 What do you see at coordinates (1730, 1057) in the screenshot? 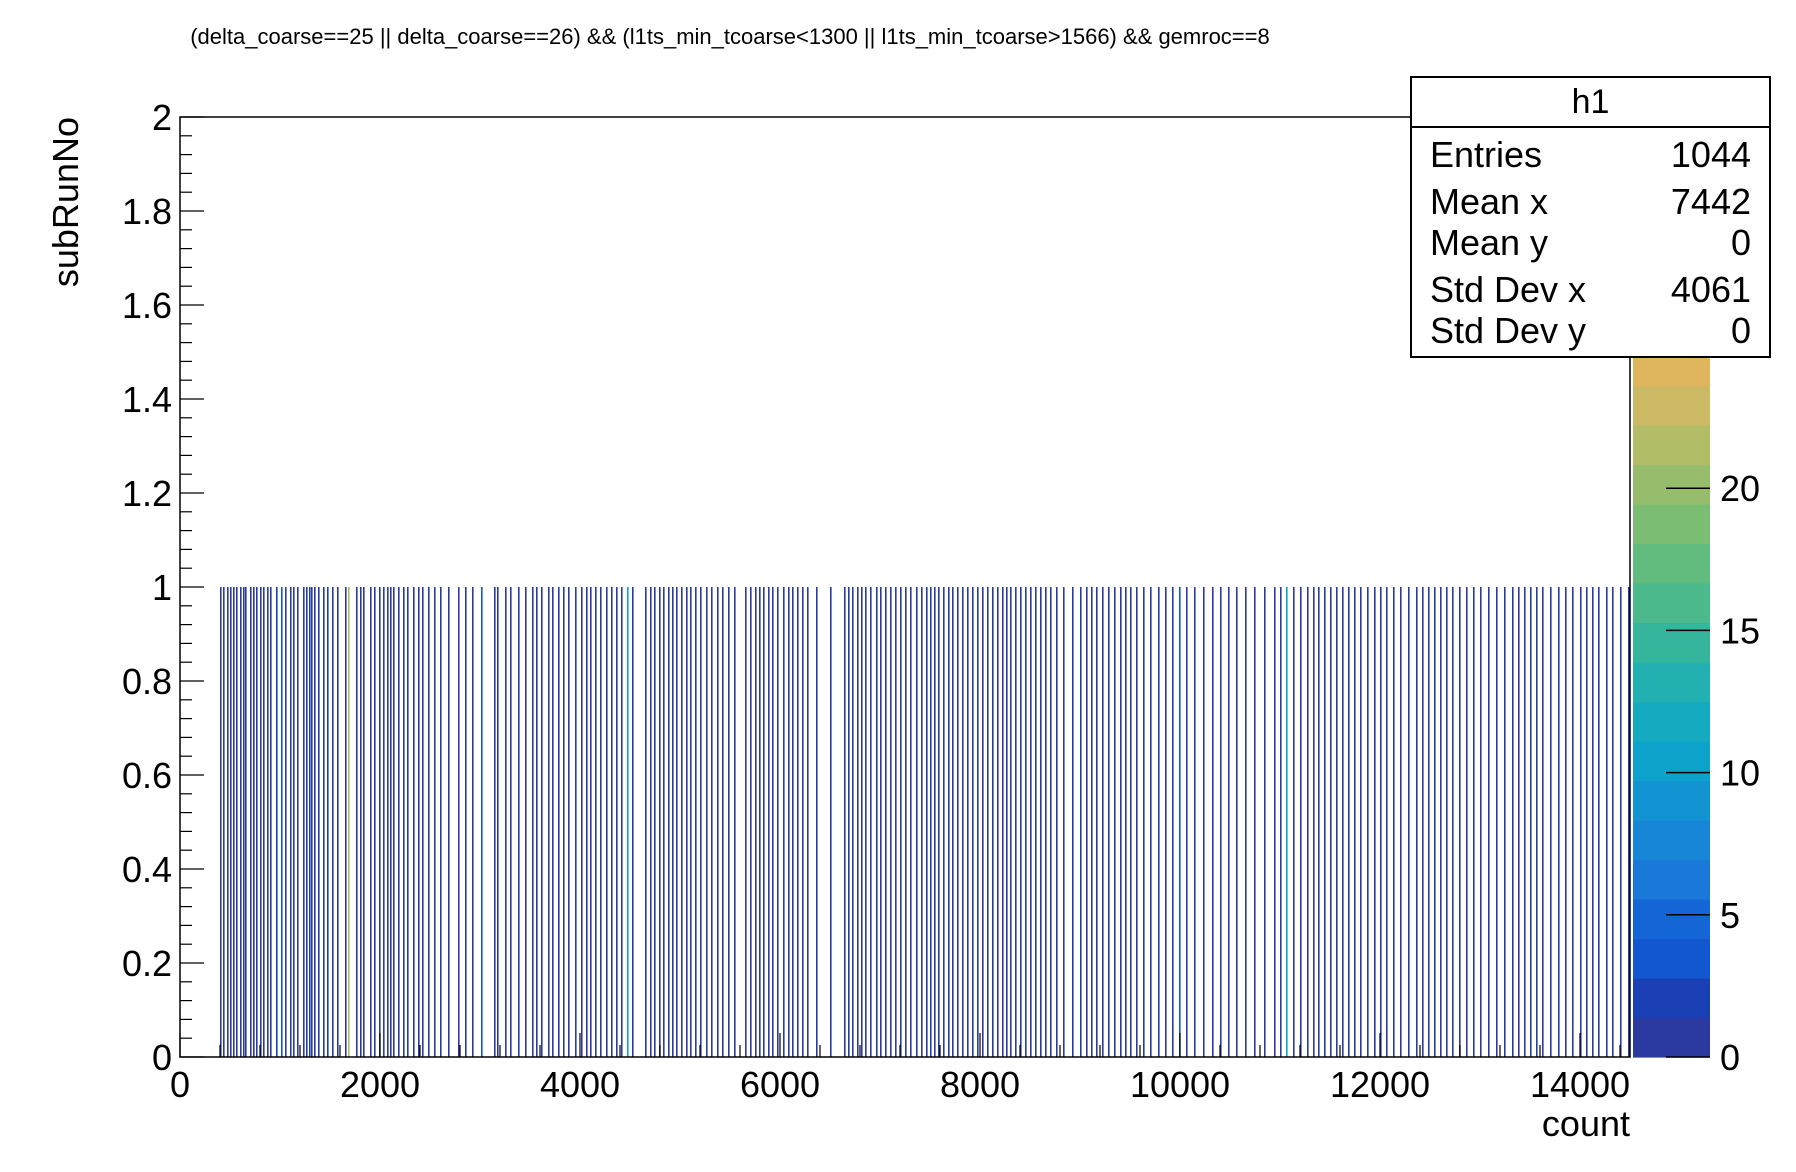
I see `palette-tick-label: 0` at bounding box center [1730, 1057].